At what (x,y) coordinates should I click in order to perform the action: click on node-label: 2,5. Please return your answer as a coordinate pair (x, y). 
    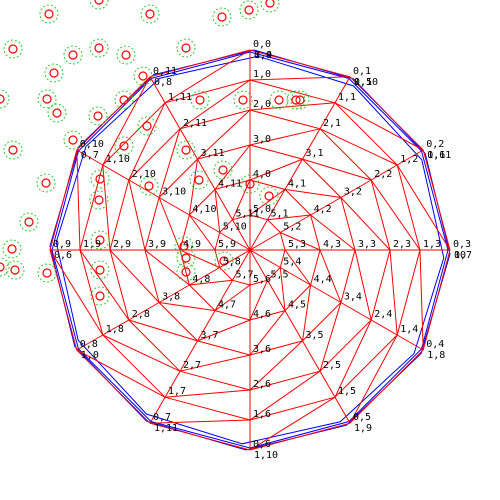
    Looking at the image, I should click on (332, 365).